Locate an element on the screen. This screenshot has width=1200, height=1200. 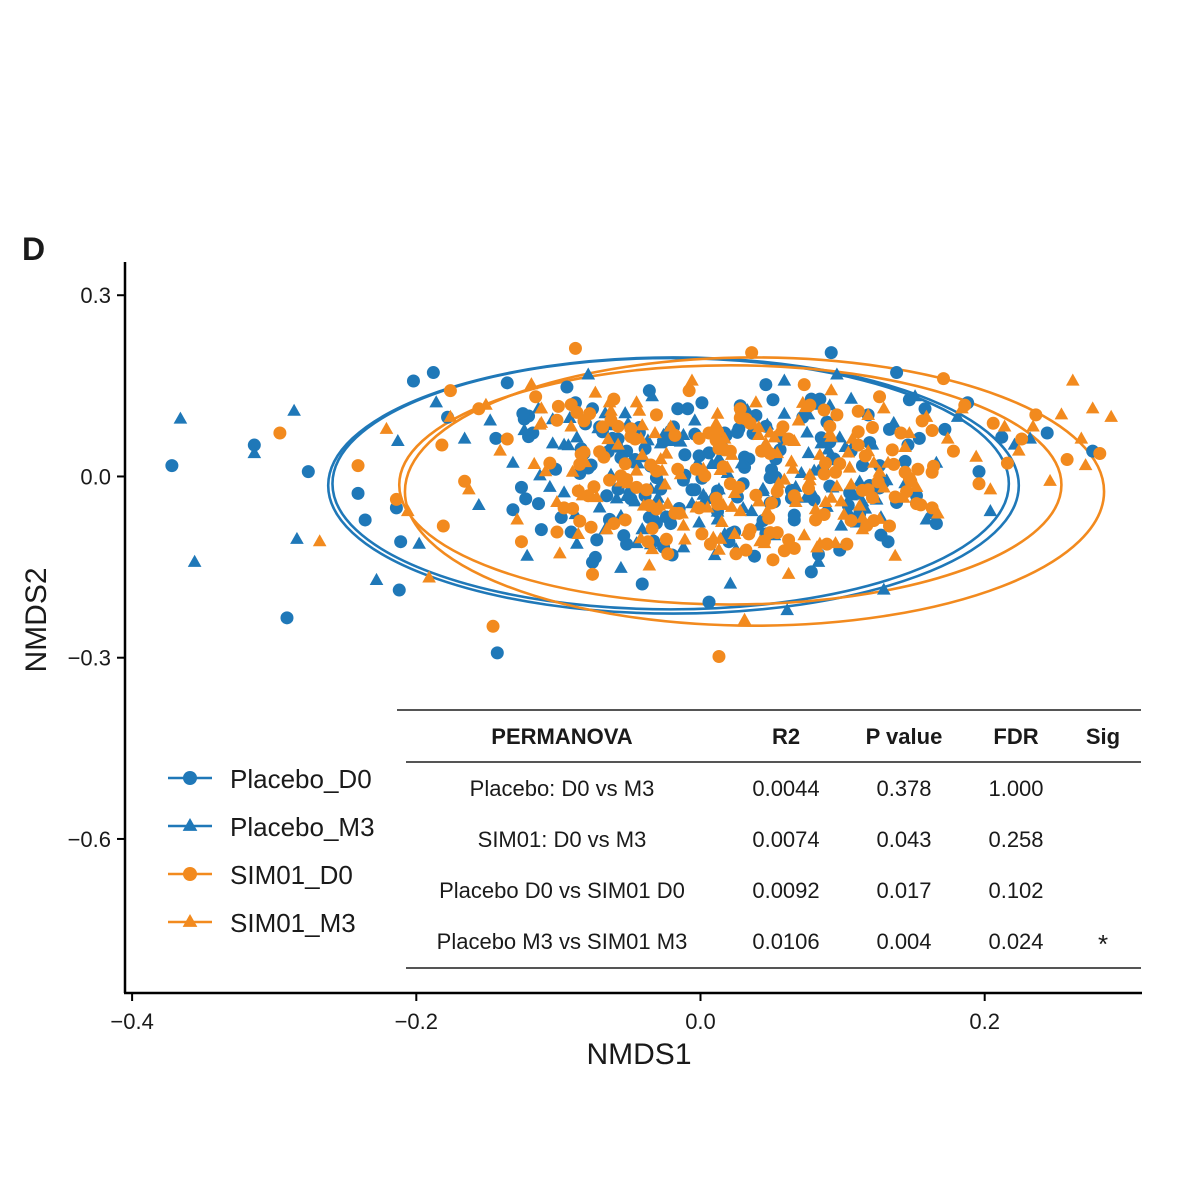
table-cell: 0.043 is located at coordinates (903, 839).